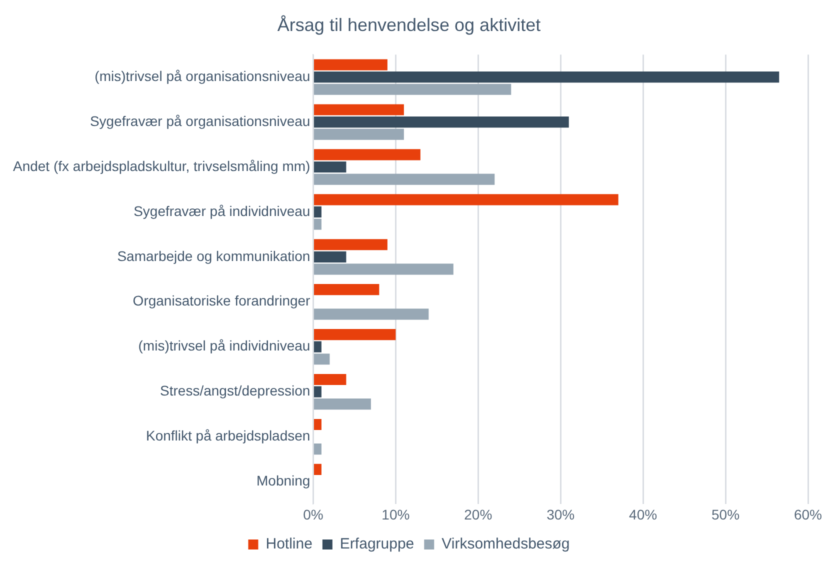 The height and width of the screenshot is (562, 828). I want to click on y-tick-label: Sygefravær på organisationsniveau, so click(200, 120).